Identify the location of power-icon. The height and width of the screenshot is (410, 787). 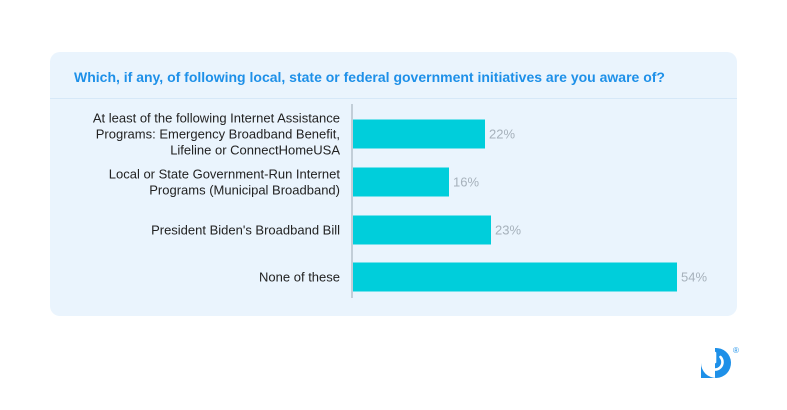
(716, 362).